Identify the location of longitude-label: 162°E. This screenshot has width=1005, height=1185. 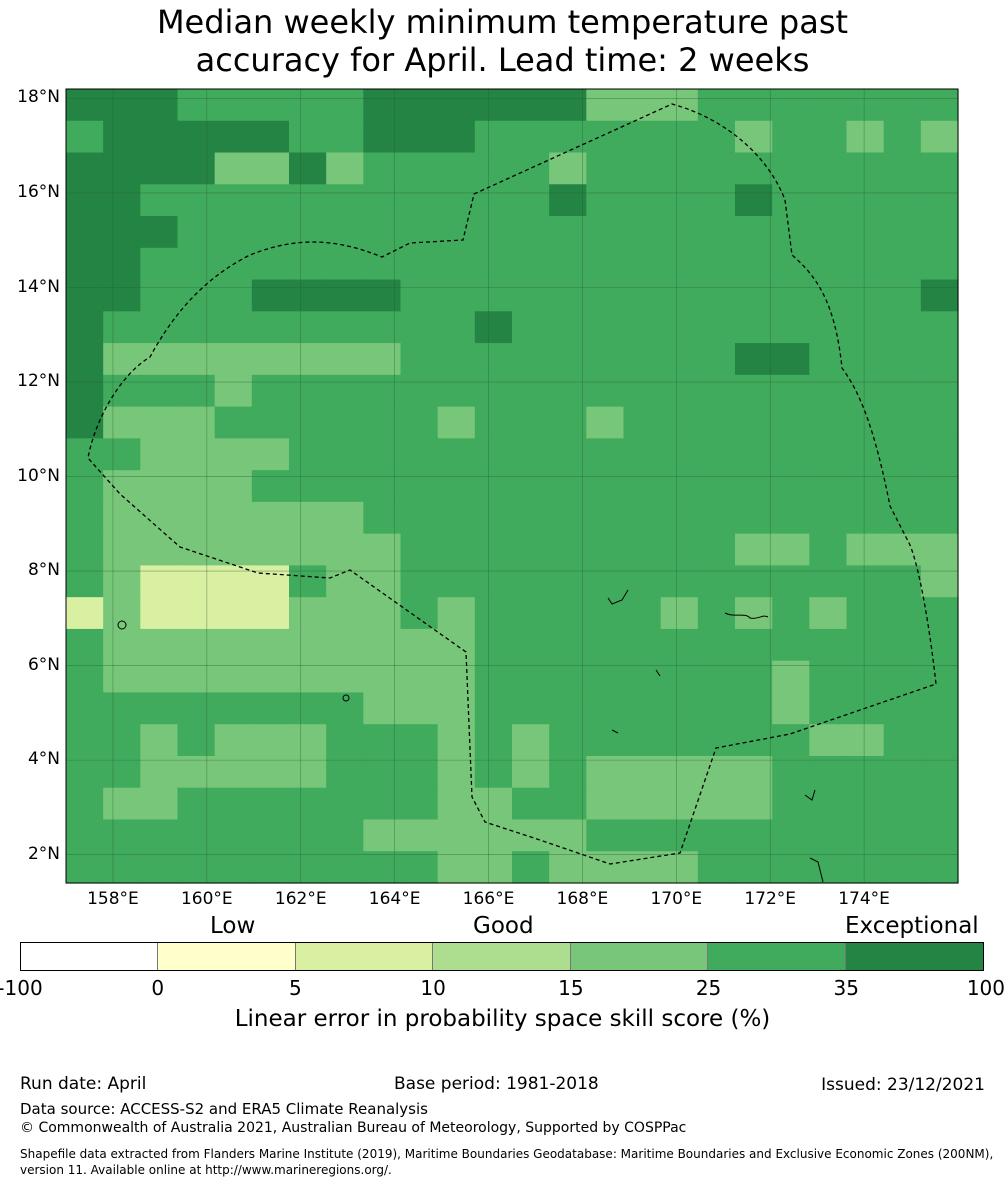
(300, 899).